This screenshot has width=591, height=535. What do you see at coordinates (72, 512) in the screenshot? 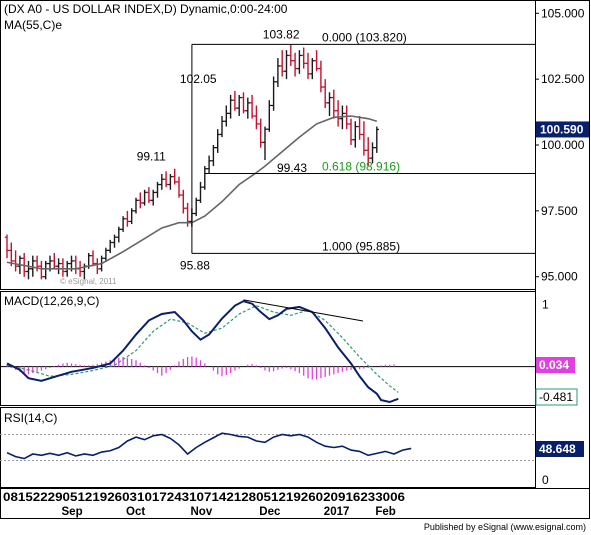
I see `month-label: Sep` at bounding box center [72, 512].